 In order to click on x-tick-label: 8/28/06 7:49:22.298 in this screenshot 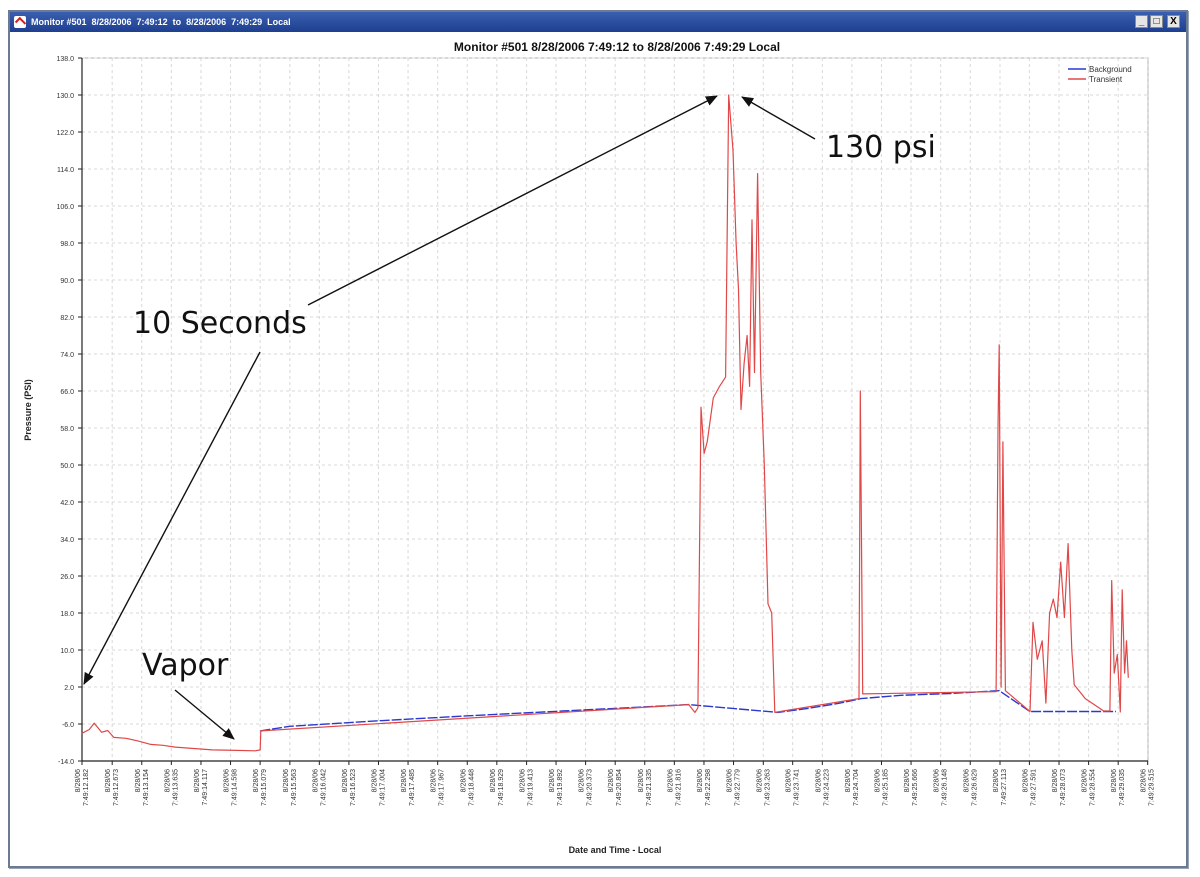, I will do `click(704, 787)`.